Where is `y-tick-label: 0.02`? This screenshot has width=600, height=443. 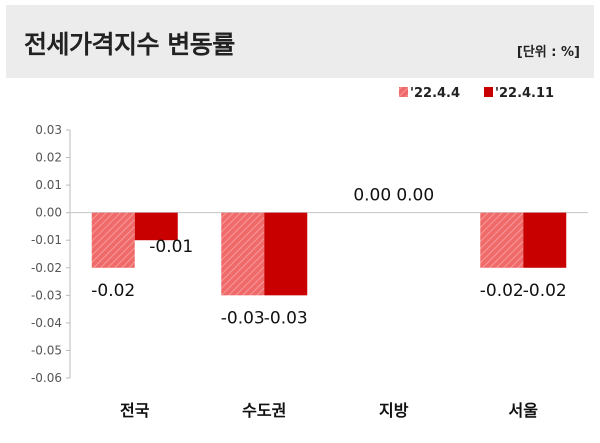 y-tick-label: 0.02 is located at coordinates (48, 158).